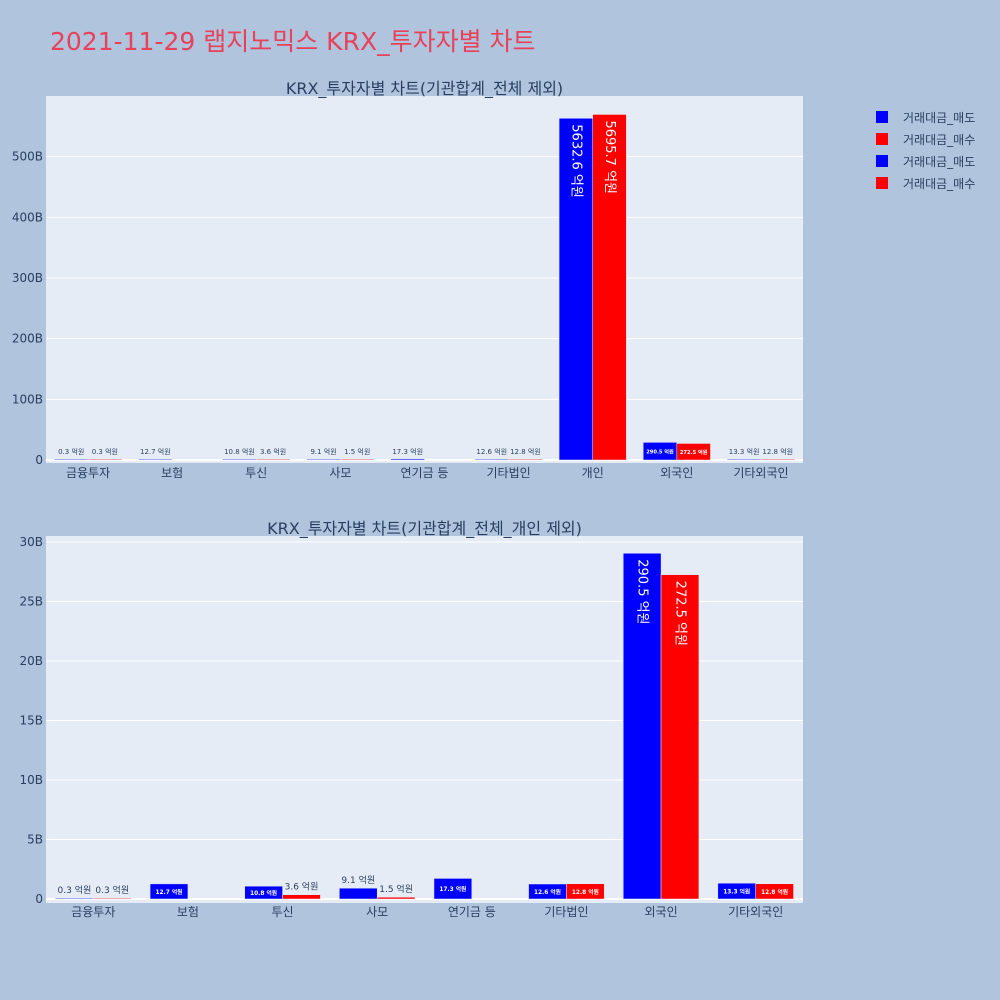  What do you see at coordinates (31, 780) in the screenshot?
I see `y-tick-label: 10B` at bounding box center [31, 780].